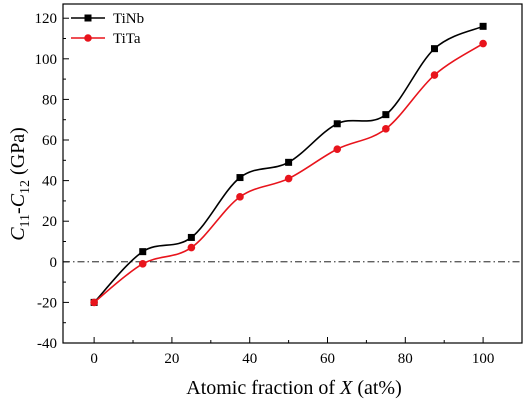 The image size is (526, 402). Describe the element at coordinates (49, 141) in the screenshot. I see `y-tick-label: 60` at that location.